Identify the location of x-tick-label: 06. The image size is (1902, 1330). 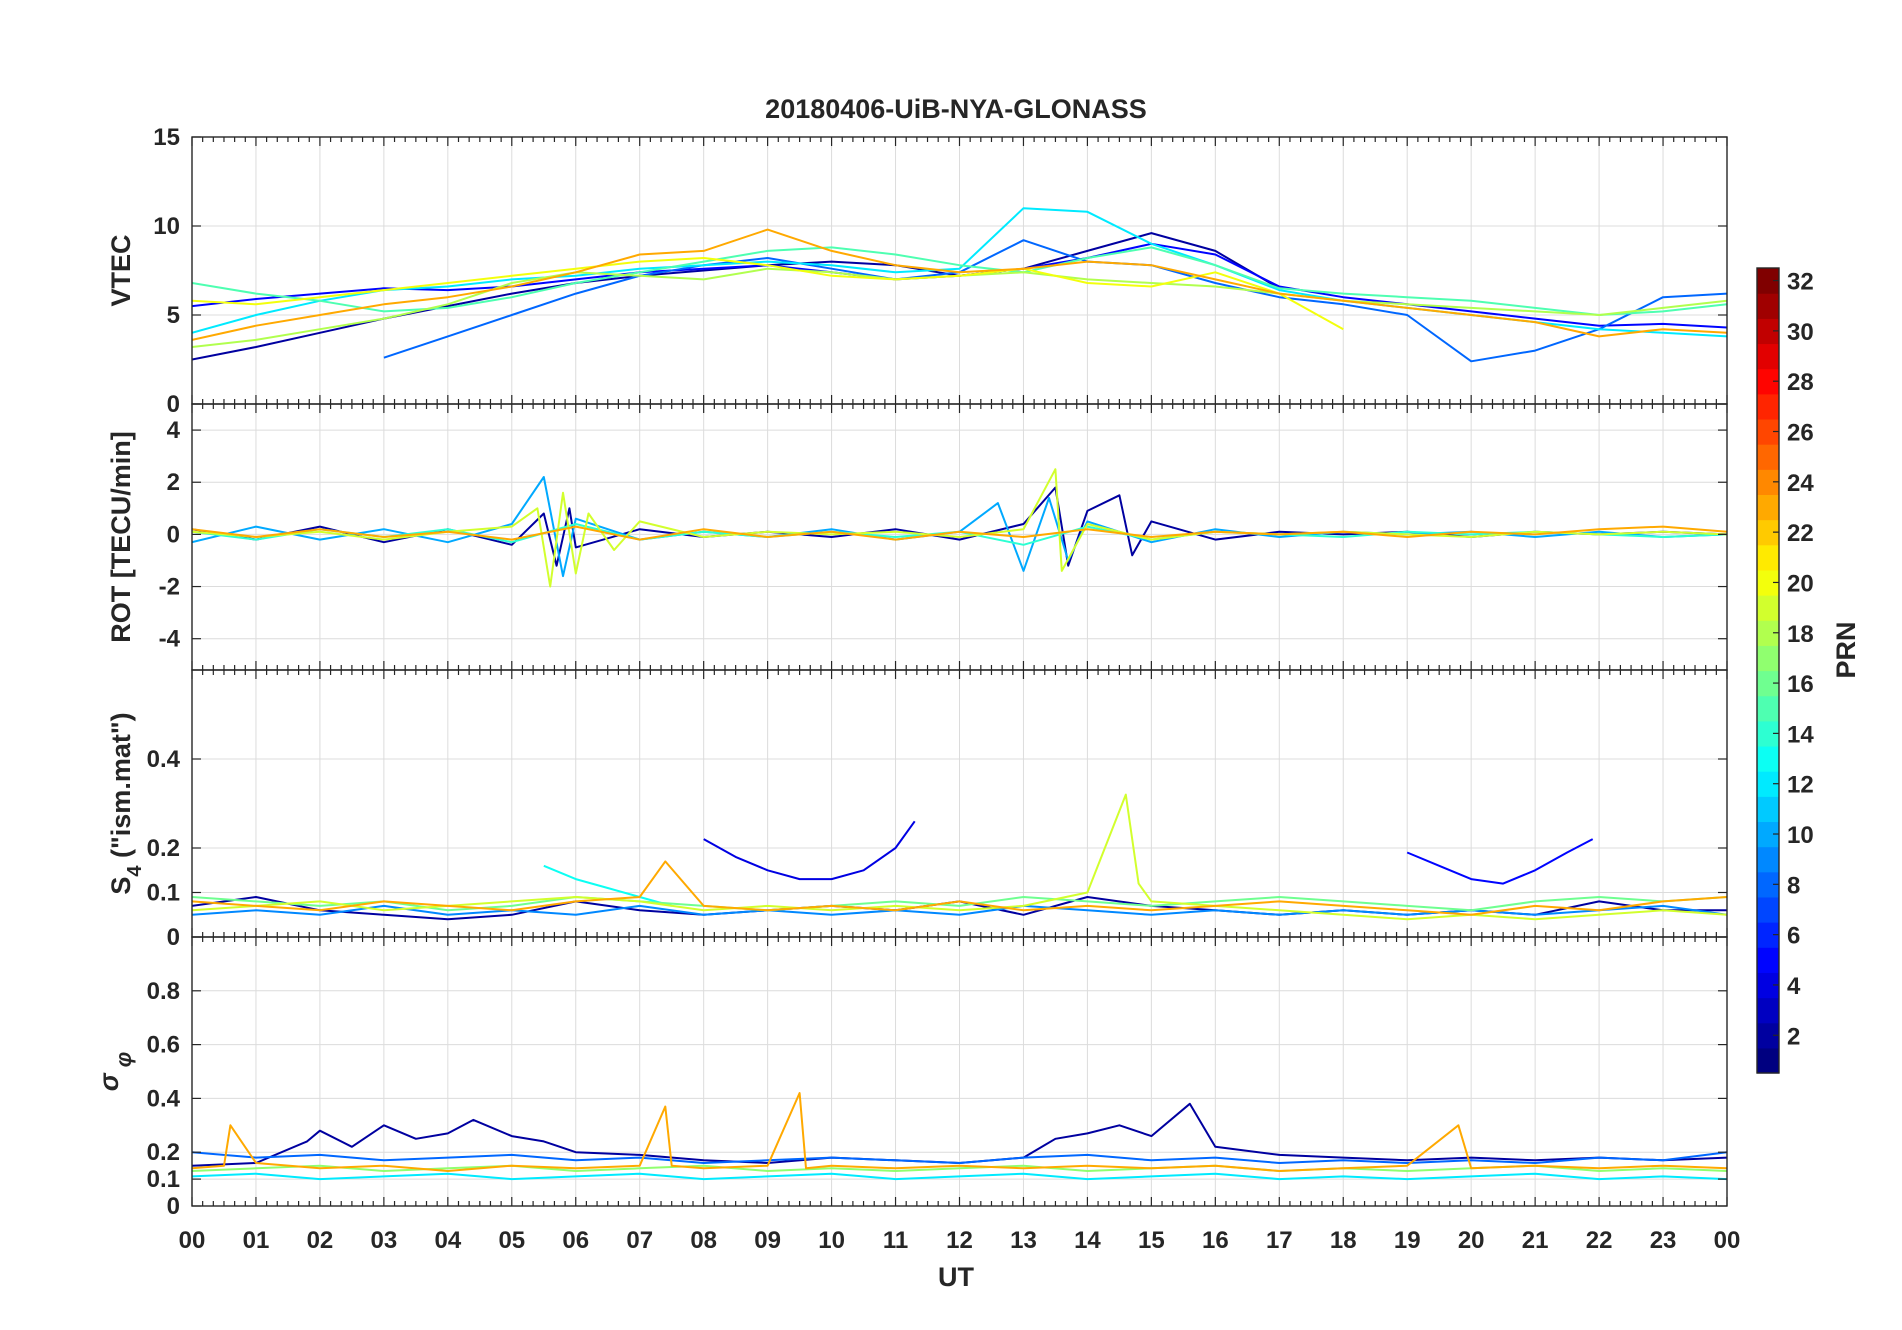
(575, 1240).